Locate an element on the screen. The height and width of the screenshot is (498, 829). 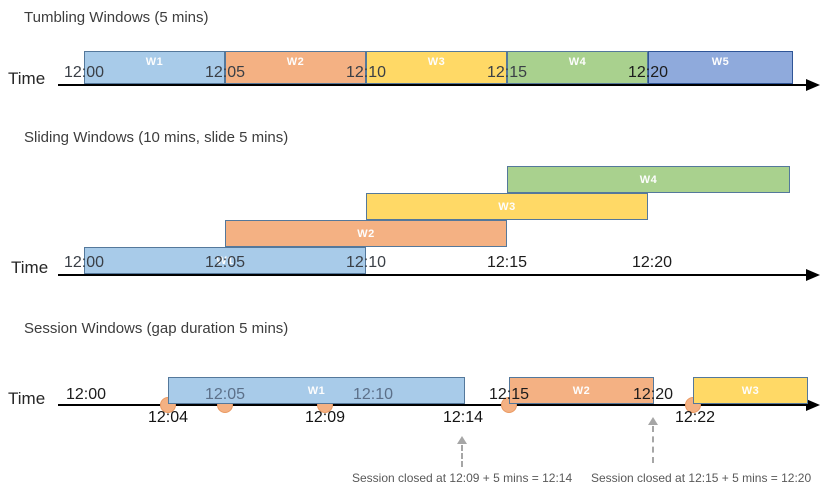
session-window-w1-label: W1 is located at coordinates (316, 390).